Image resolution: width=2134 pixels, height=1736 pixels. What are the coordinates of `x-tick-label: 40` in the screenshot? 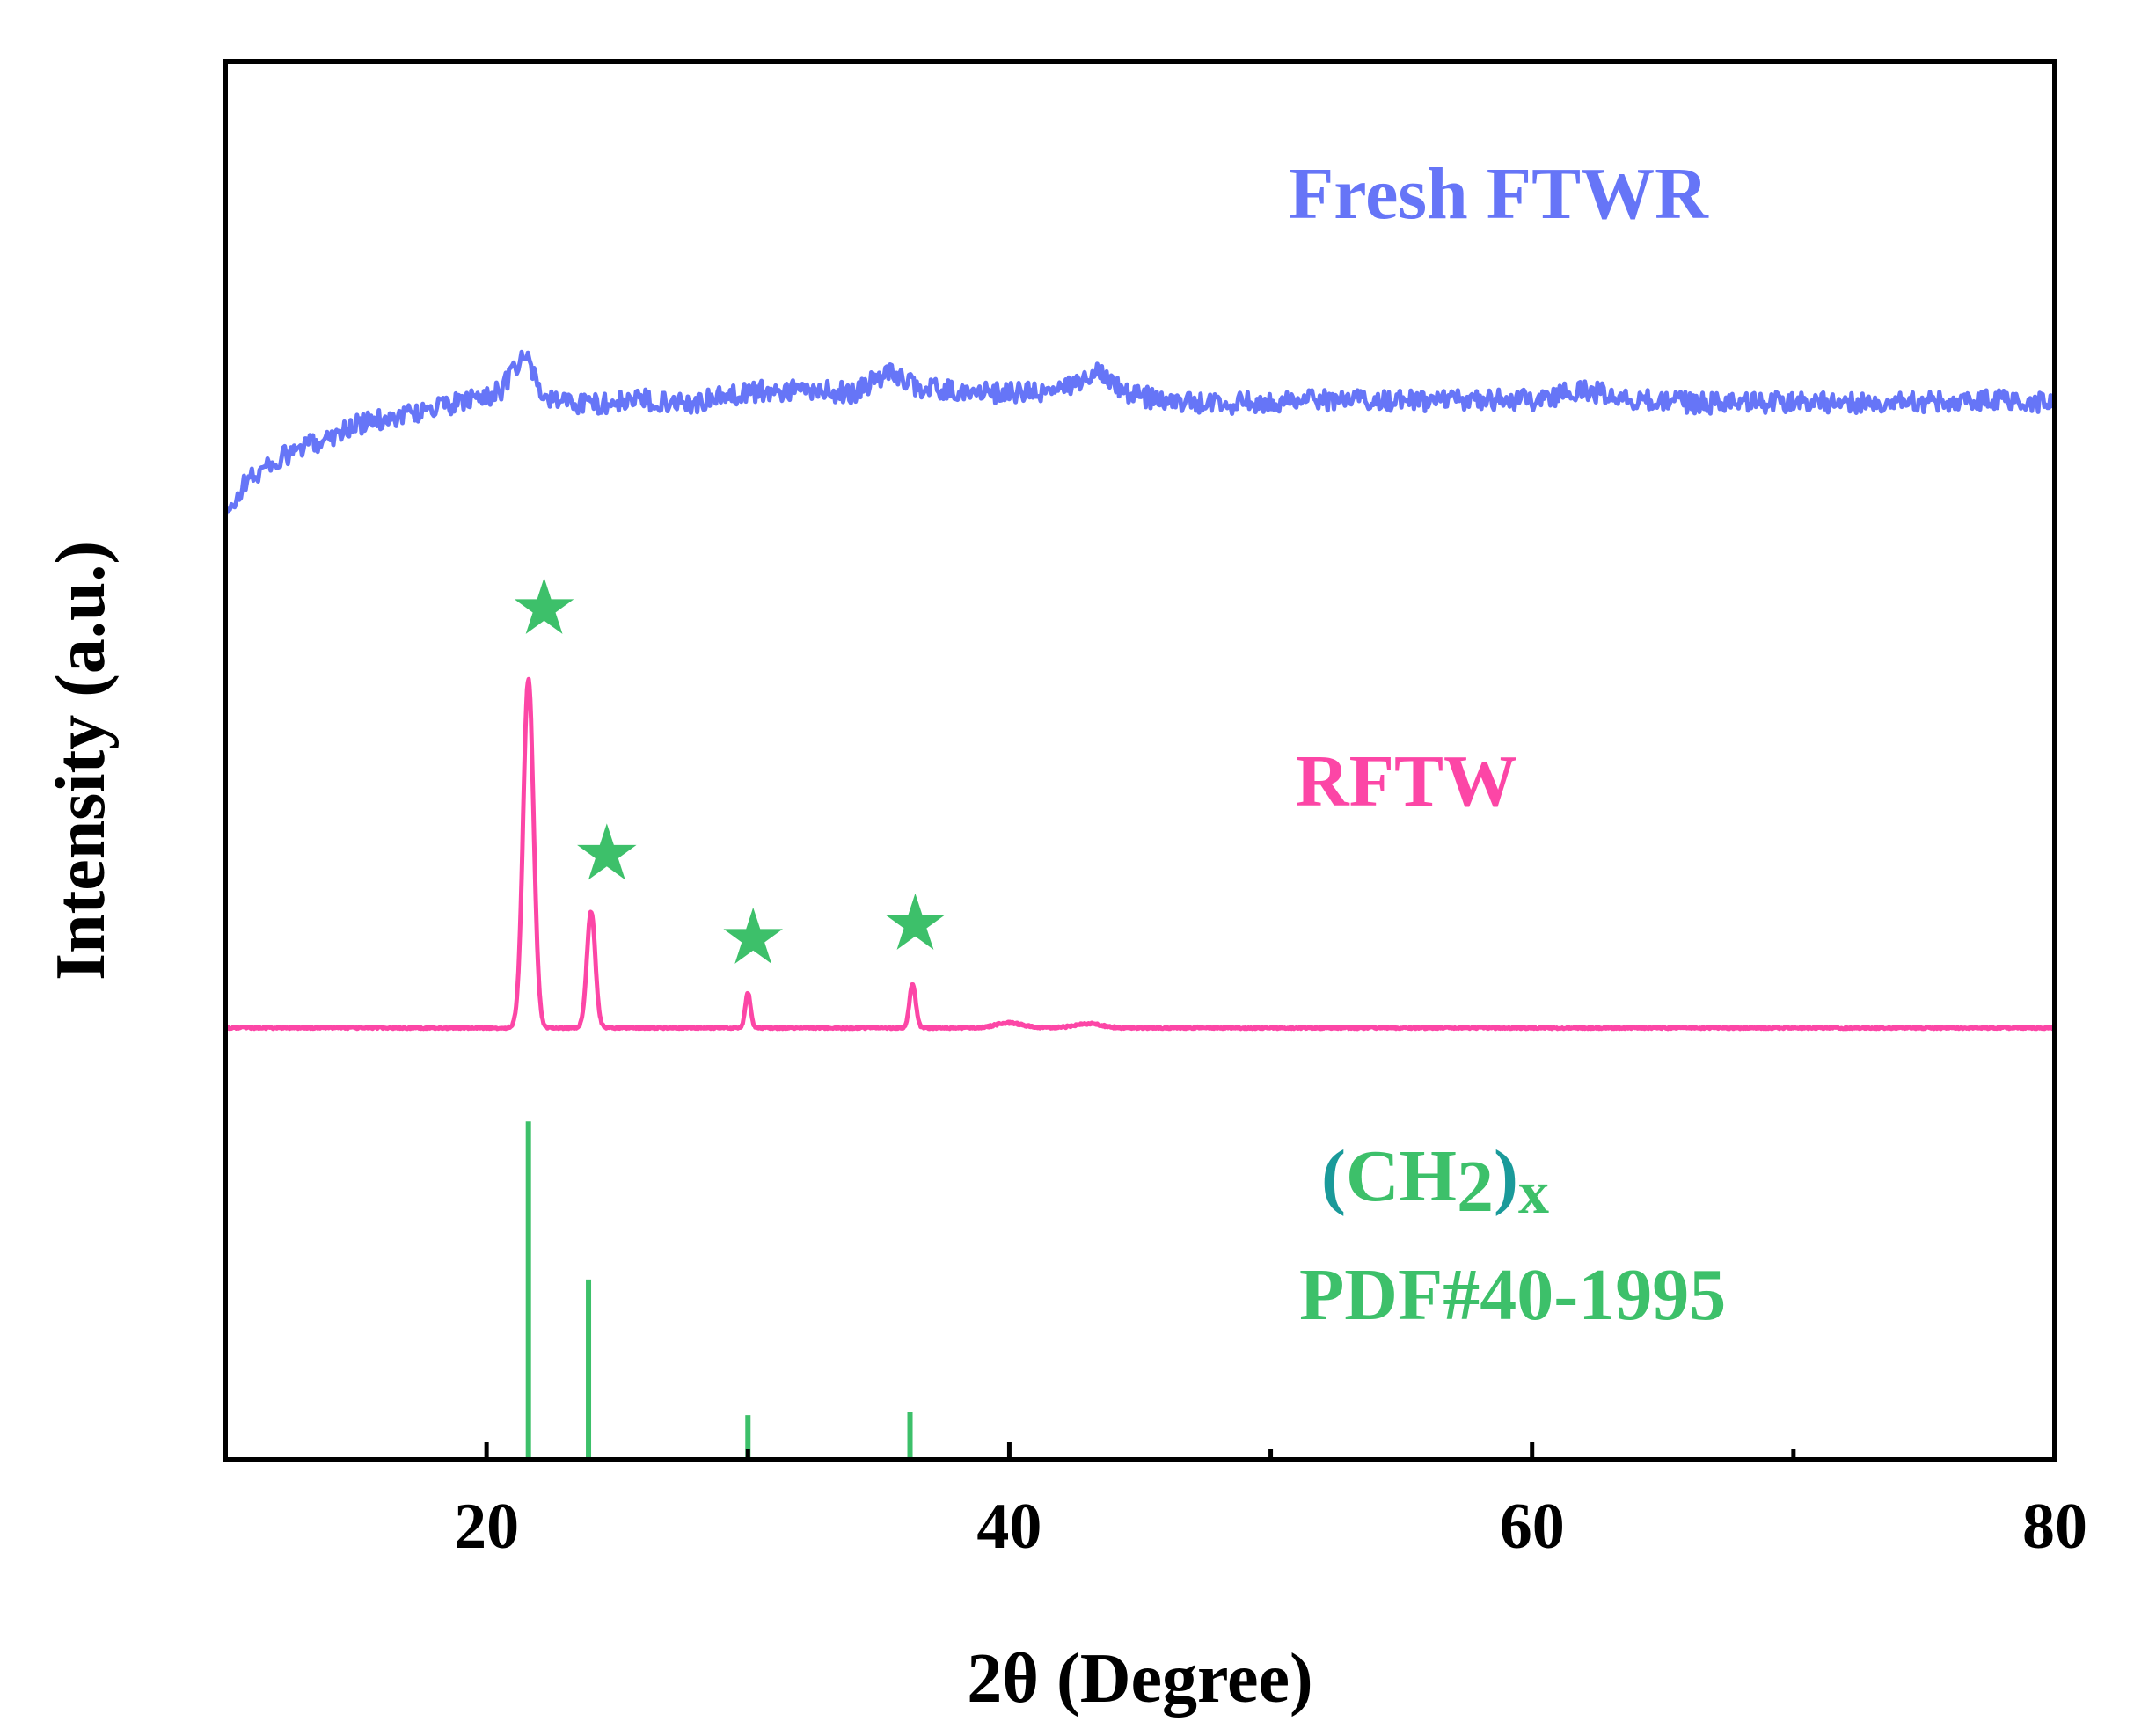 It's located at (1008, 1527).